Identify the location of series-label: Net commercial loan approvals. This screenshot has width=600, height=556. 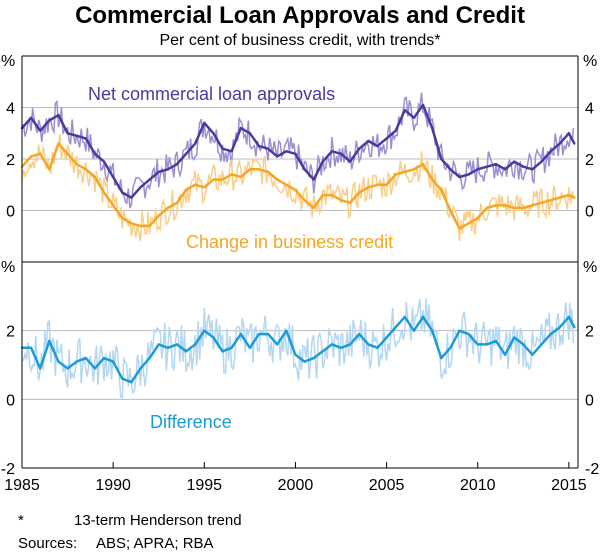
(211, 94).